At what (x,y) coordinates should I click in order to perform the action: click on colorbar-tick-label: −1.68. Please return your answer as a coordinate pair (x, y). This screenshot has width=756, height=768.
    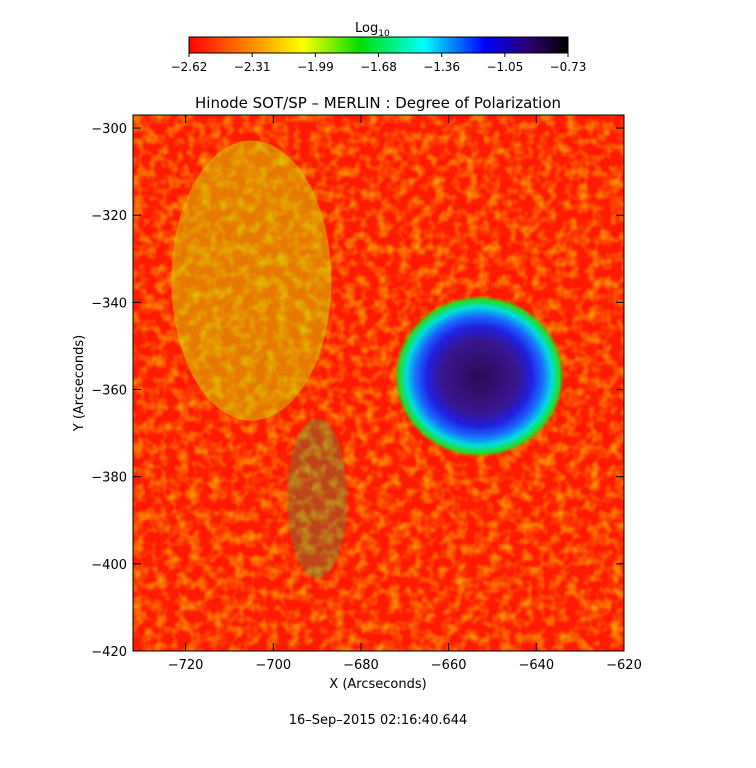
    Looking at the image, I should click on (378, 67).